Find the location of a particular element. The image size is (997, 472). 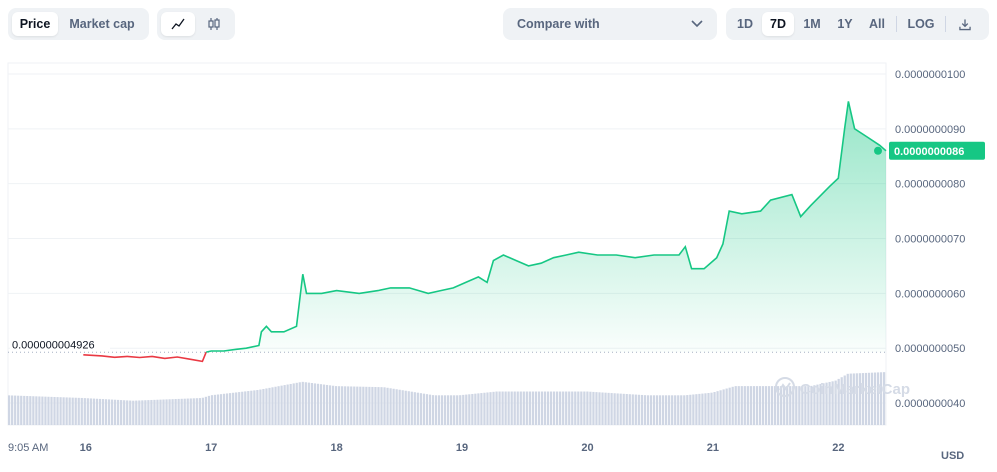

range-divider is located at coordinates (896, 24).